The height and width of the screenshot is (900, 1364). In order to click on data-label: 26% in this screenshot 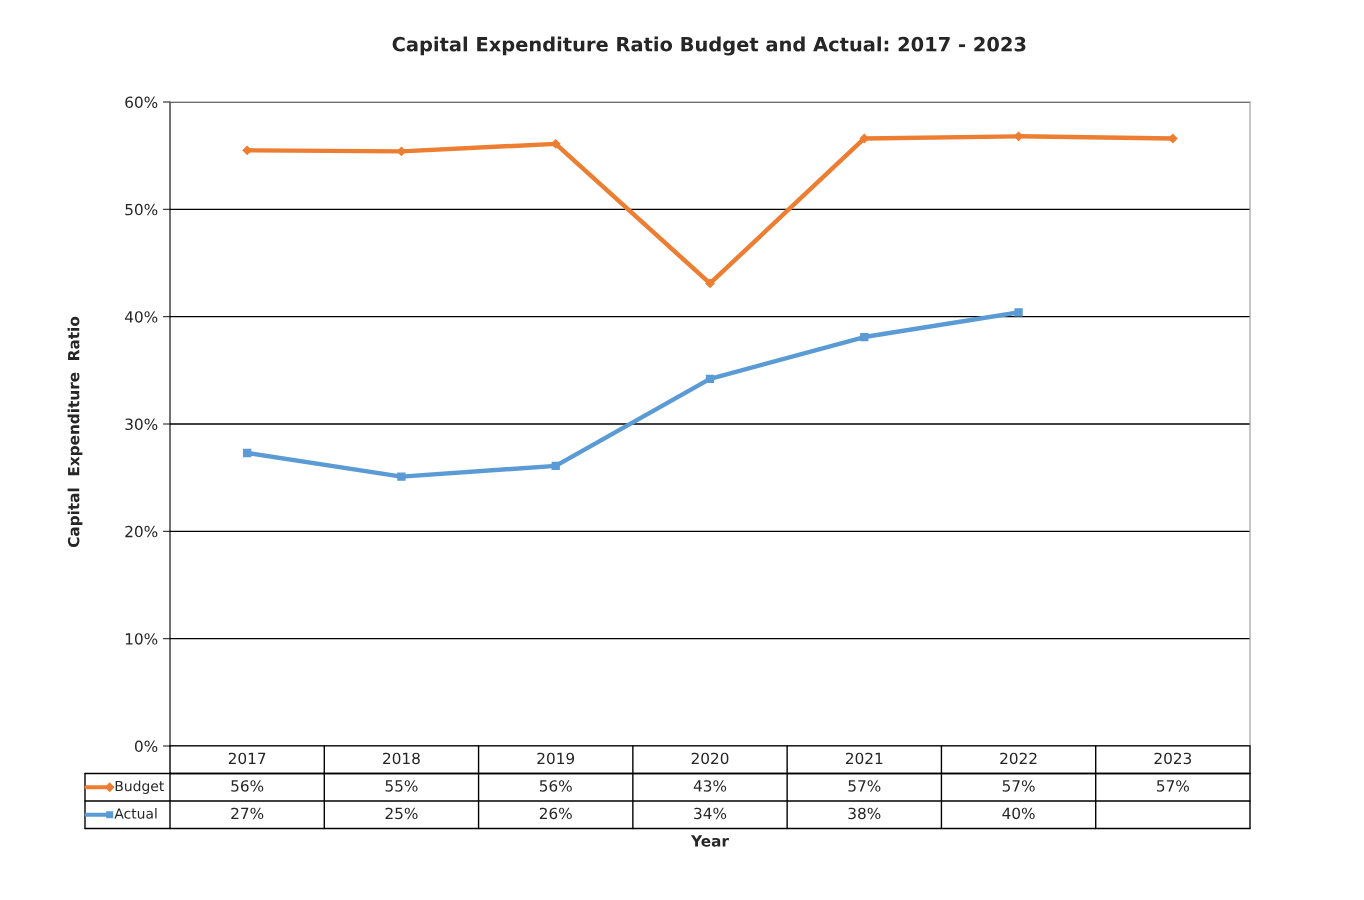, I will do `click(555, 813)`.